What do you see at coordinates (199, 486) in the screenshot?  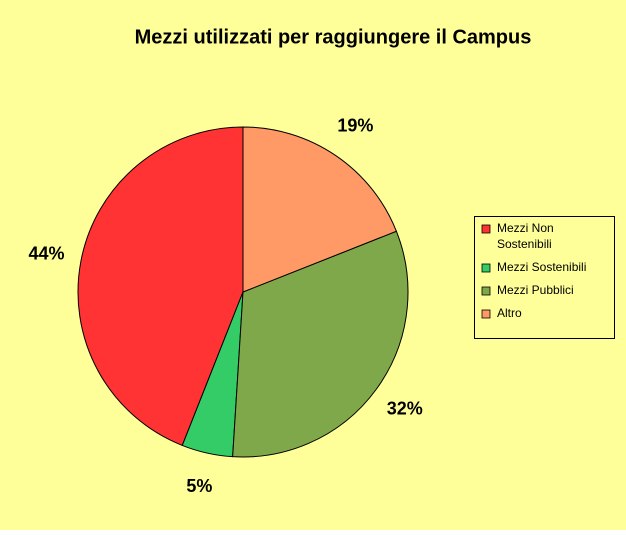 I see `data-label: 5%` at bounding box center [199, 486].